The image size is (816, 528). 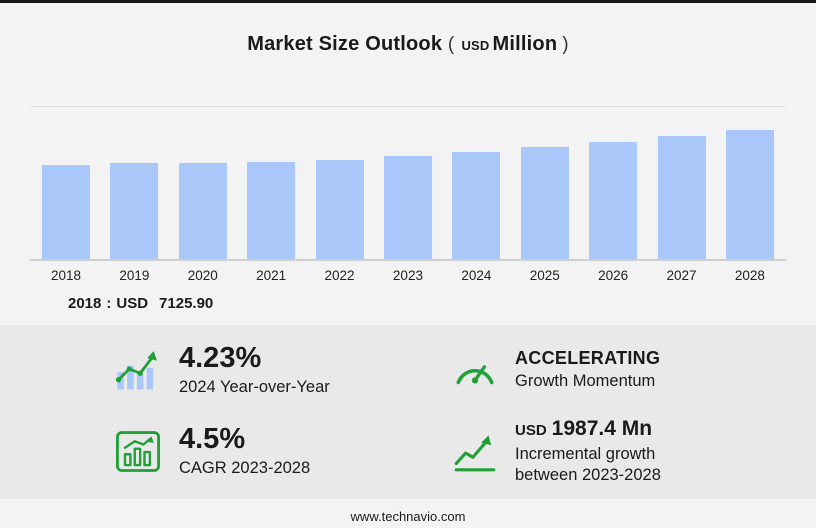 What do you see at coordinates (475, 453) in the screenshot?
I see `incremental-growth-icon` at bounding box center [475, 453].